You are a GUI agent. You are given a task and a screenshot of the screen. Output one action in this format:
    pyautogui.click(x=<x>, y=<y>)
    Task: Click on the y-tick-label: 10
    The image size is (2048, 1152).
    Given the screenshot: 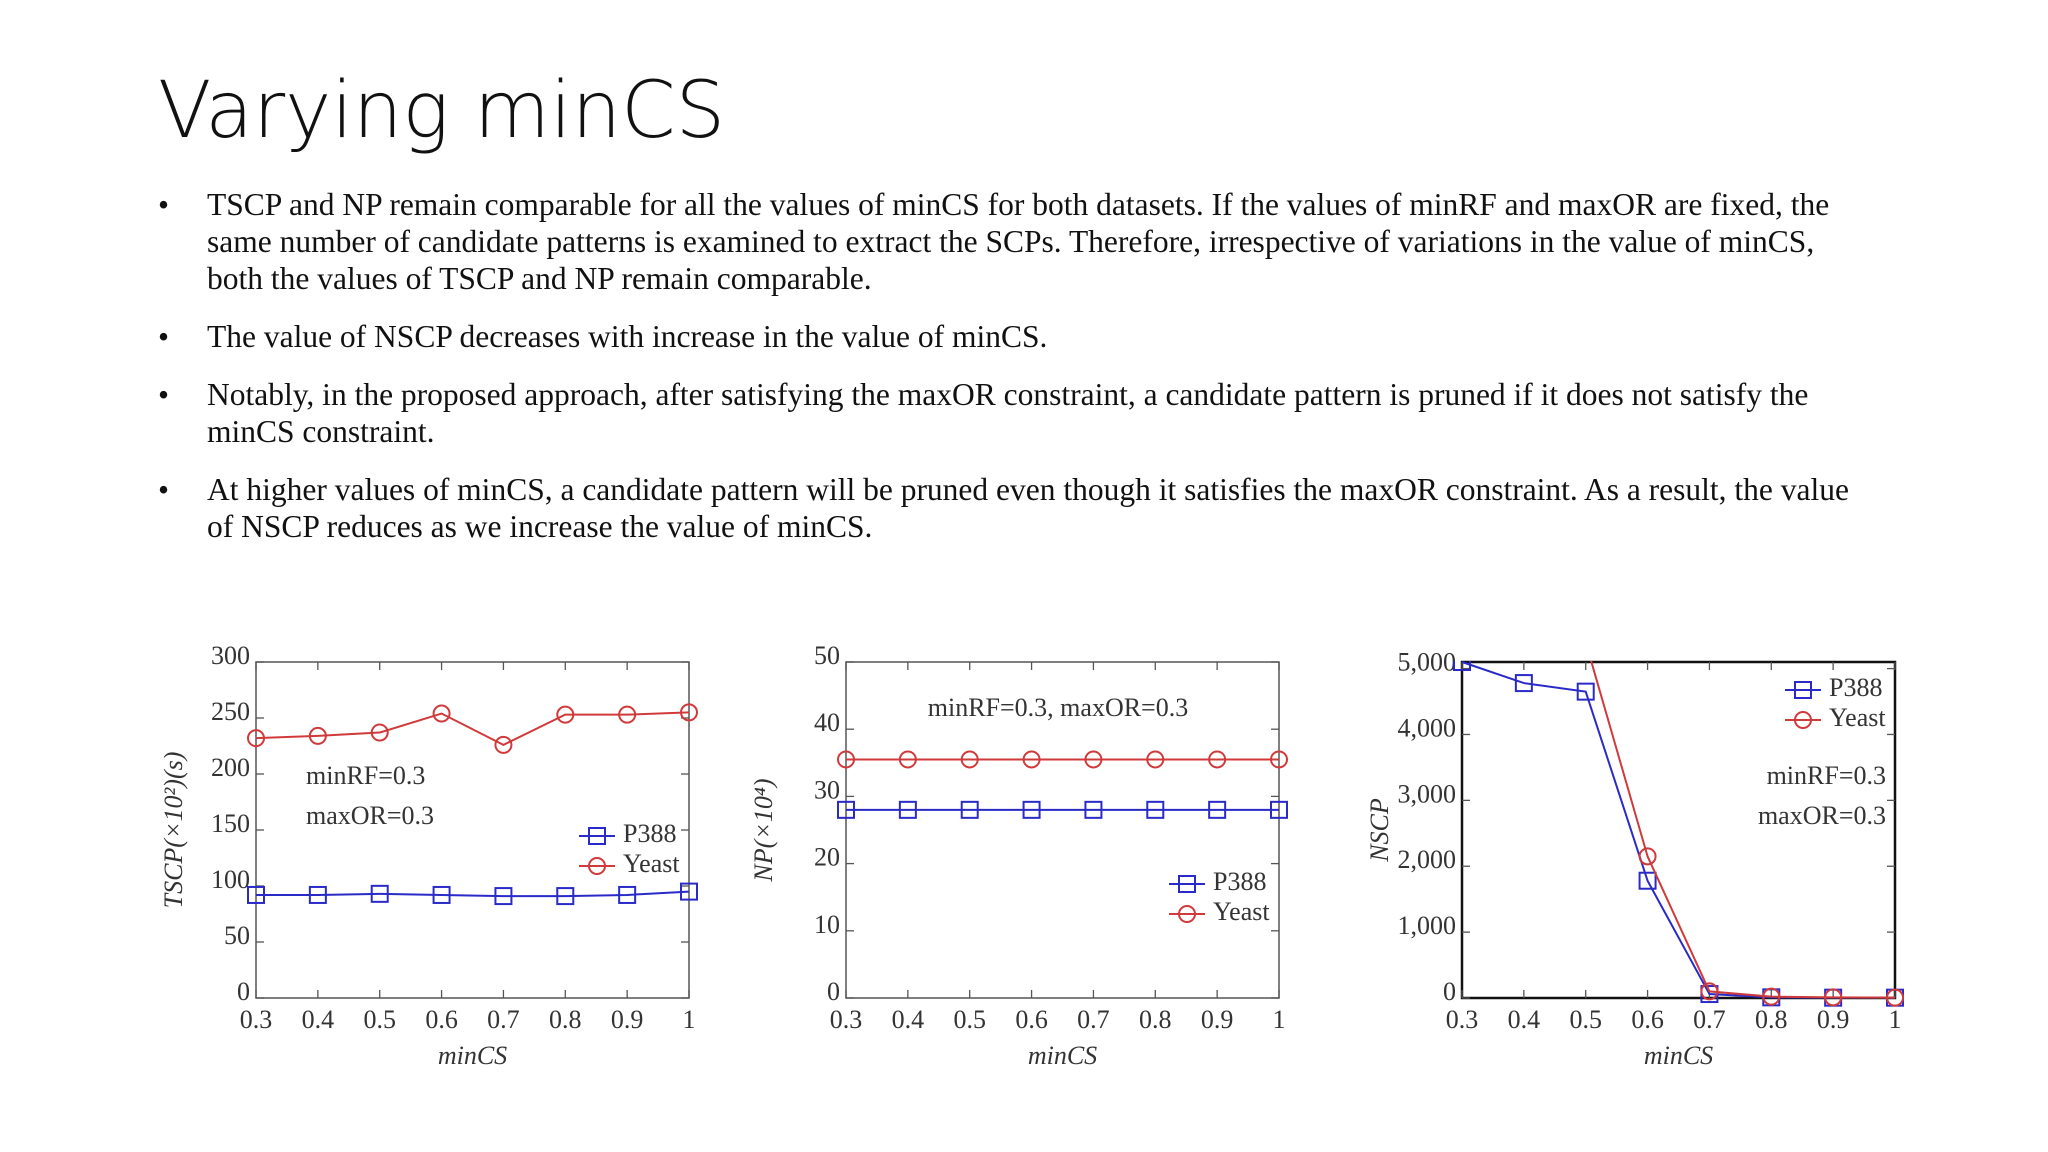 What is the action you would take?
    pyautogui.click(x=827, y=924)
    